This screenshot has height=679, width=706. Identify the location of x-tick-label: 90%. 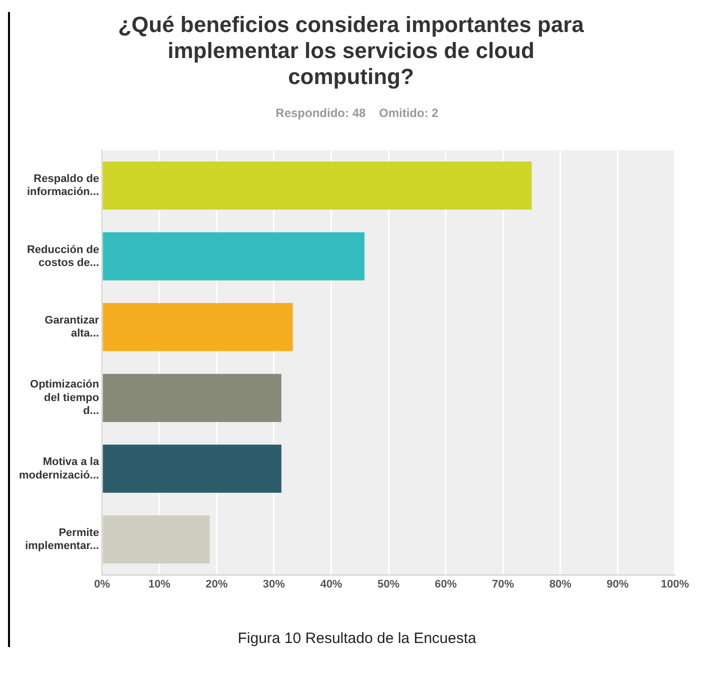
(617, 584).